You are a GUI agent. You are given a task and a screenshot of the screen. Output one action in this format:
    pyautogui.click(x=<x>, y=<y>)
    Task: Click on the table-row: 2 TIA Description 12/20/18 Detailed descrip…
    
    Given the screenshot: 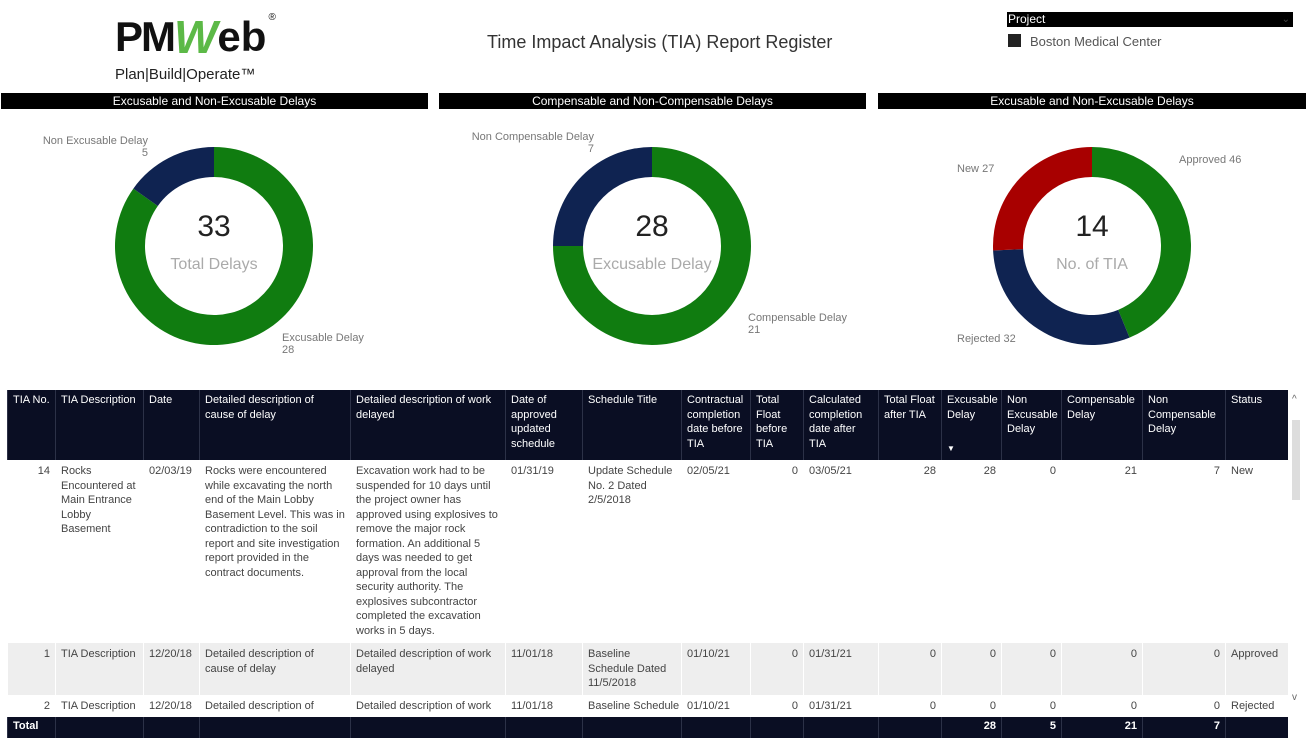 What is the action you would take?
    pyautogui.click(x=648, y=706)
    